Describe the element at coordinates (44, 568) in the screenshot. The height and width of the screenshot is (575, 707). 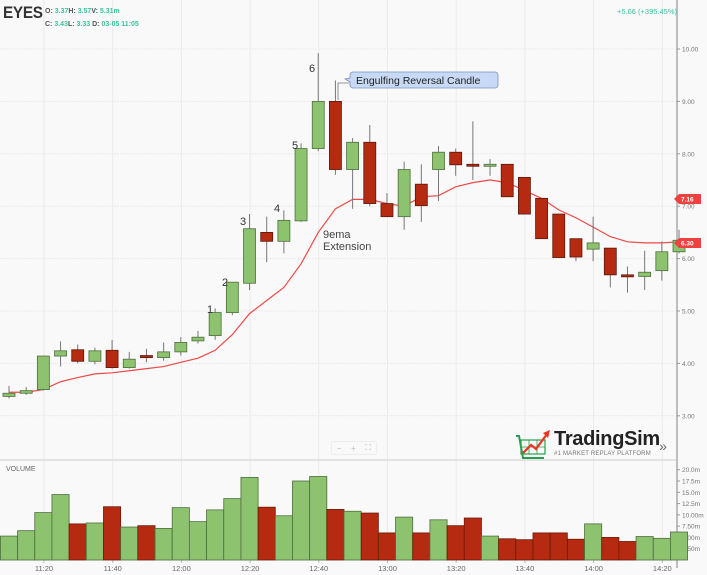
I see `time-tick-label: 11:20` at that location.